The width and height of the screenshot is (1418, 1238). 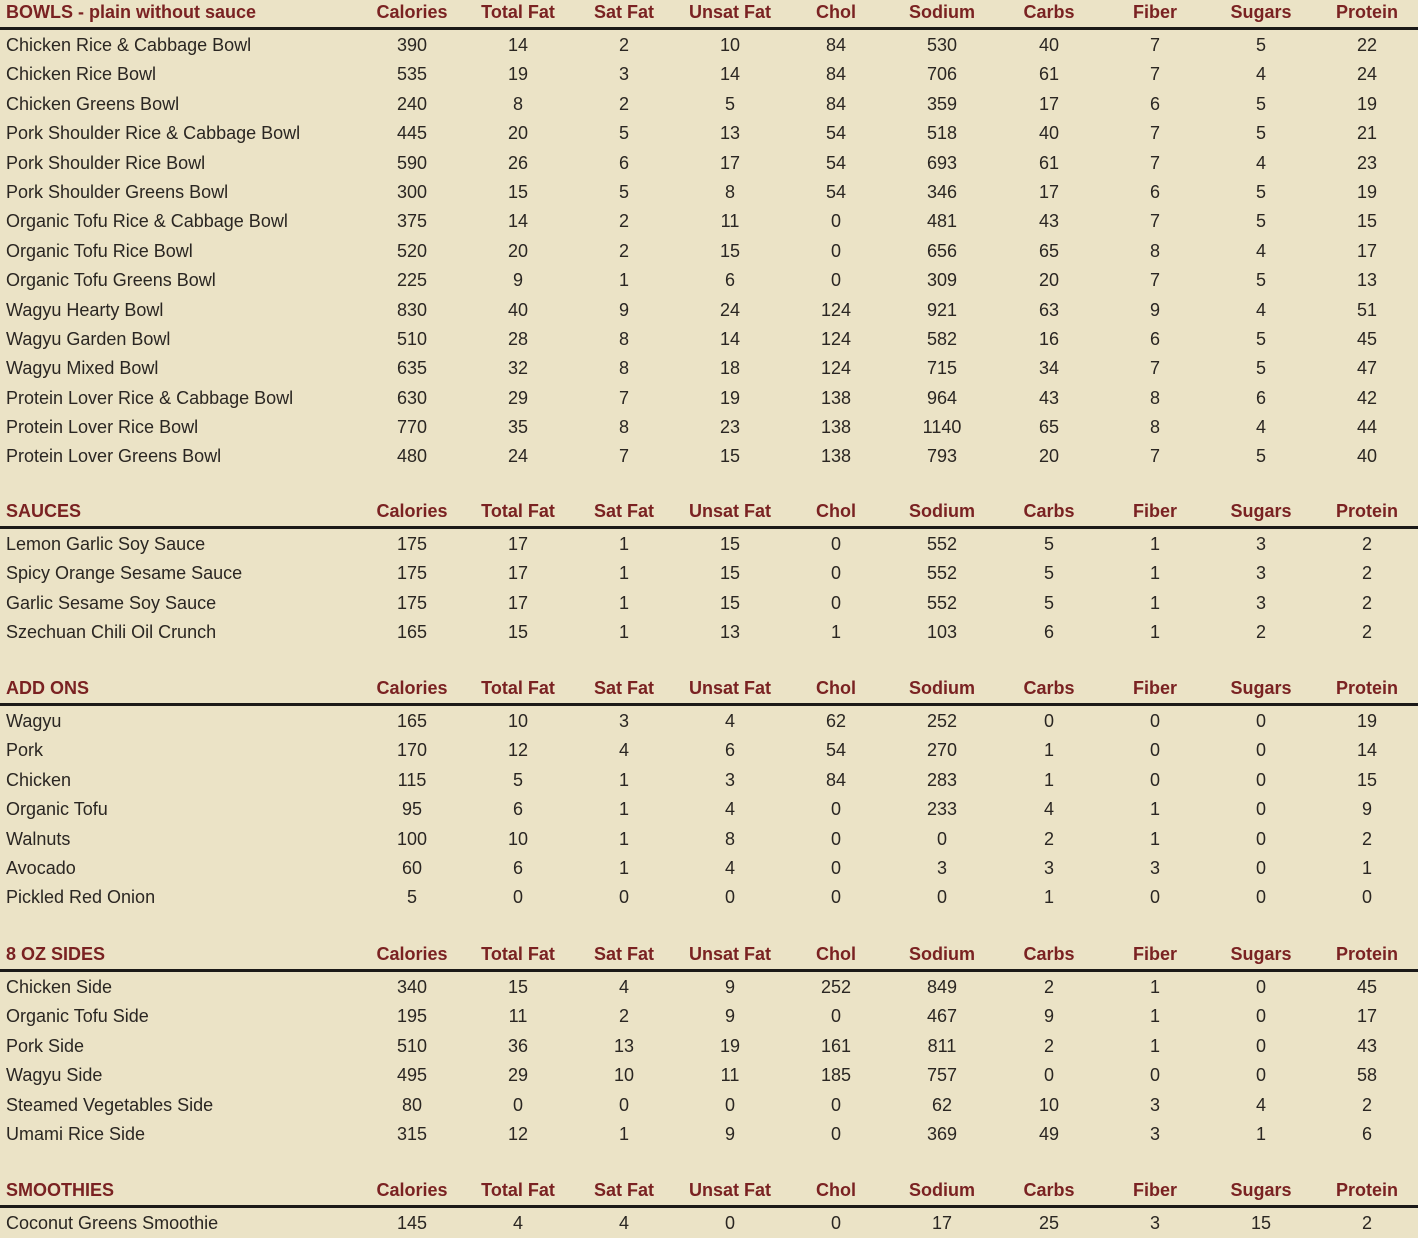 What do you see at coordinates (1367, 987) in the screenshot?
I see `cell-protein: 45` at bounding box center [1367, 987].